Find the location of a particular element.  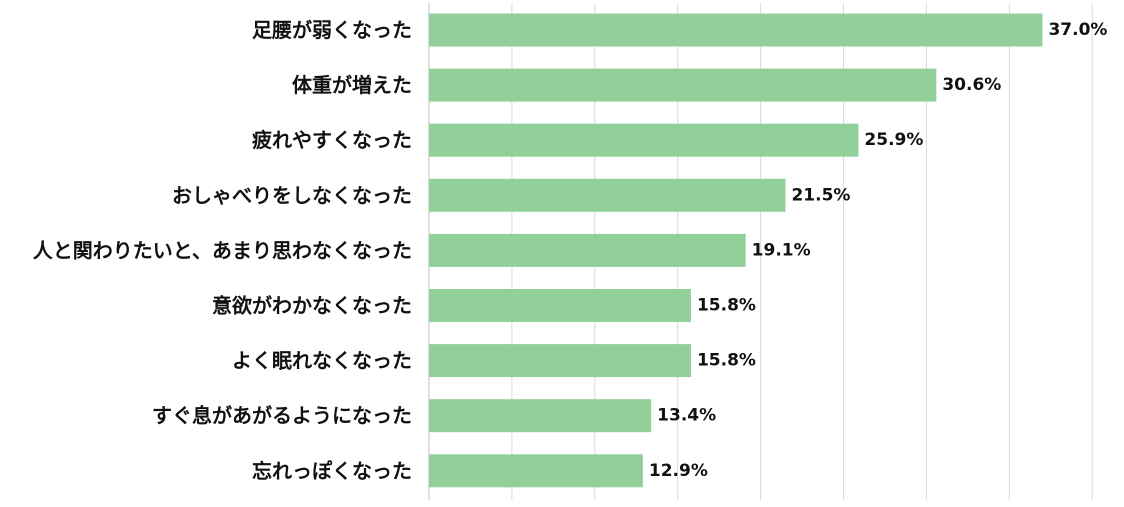

category-label: おしゃべりをしなくなった is located at coordinates (292, 195).